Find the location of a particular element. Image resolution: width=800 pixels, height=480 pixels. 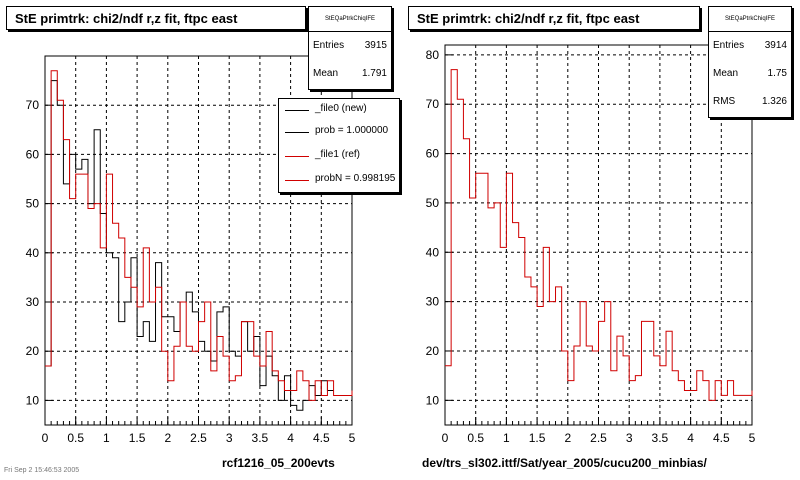

right-xtick-label-4: 2 is located at coordinates (567, 438).